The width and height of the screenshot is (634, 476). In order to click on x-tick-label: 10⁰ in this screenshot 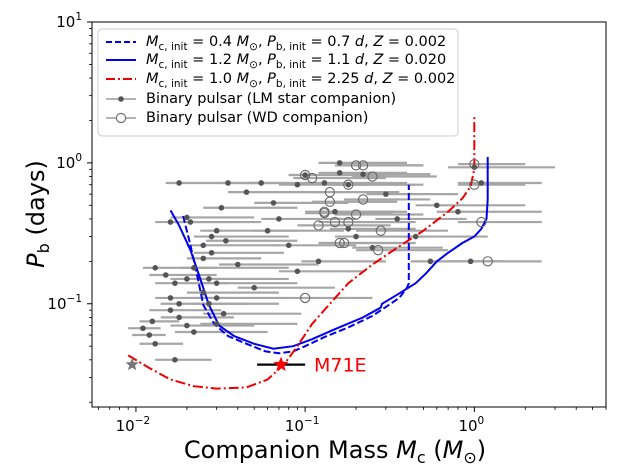, I will do `click(471, 425)`.